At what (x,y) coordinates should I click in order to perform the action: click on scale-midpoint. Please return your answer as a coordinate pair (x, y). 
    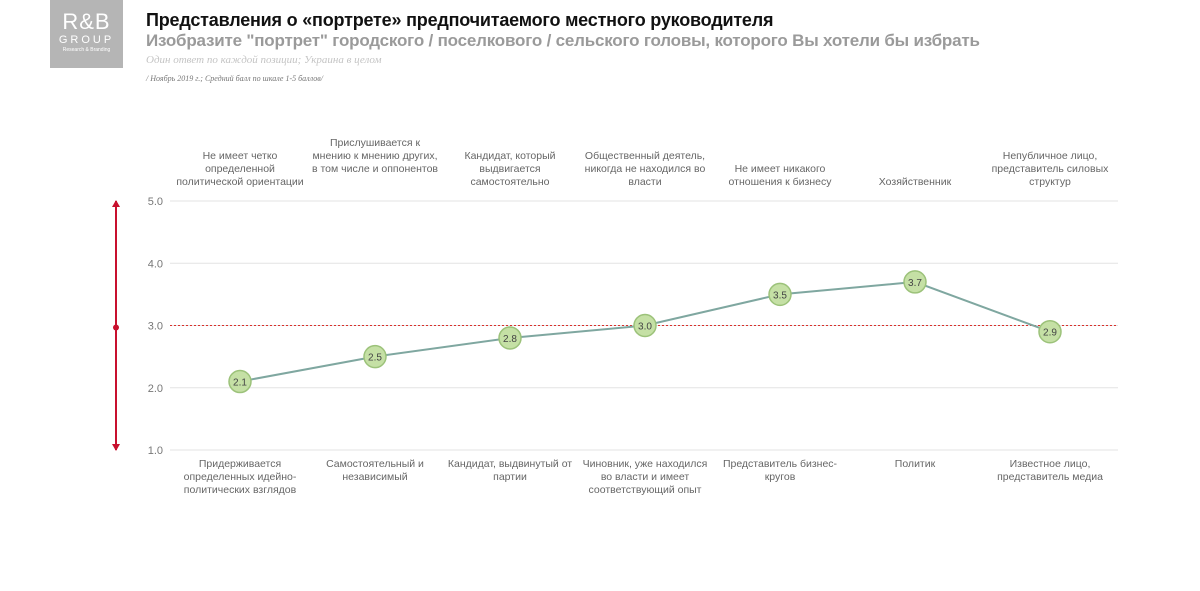
    Looking at the image, I should click on (116, 327).